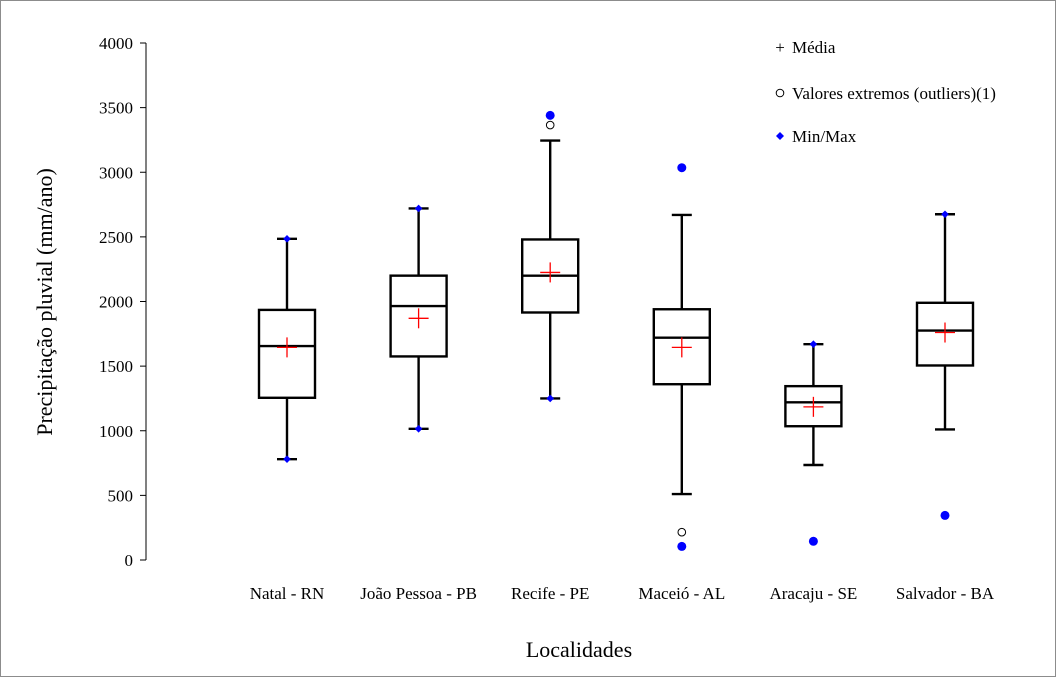  What do you see at coordinates (780, 93) in the screenshot?
I see `legend-marker-outlier` at bounding box center [780, 93].